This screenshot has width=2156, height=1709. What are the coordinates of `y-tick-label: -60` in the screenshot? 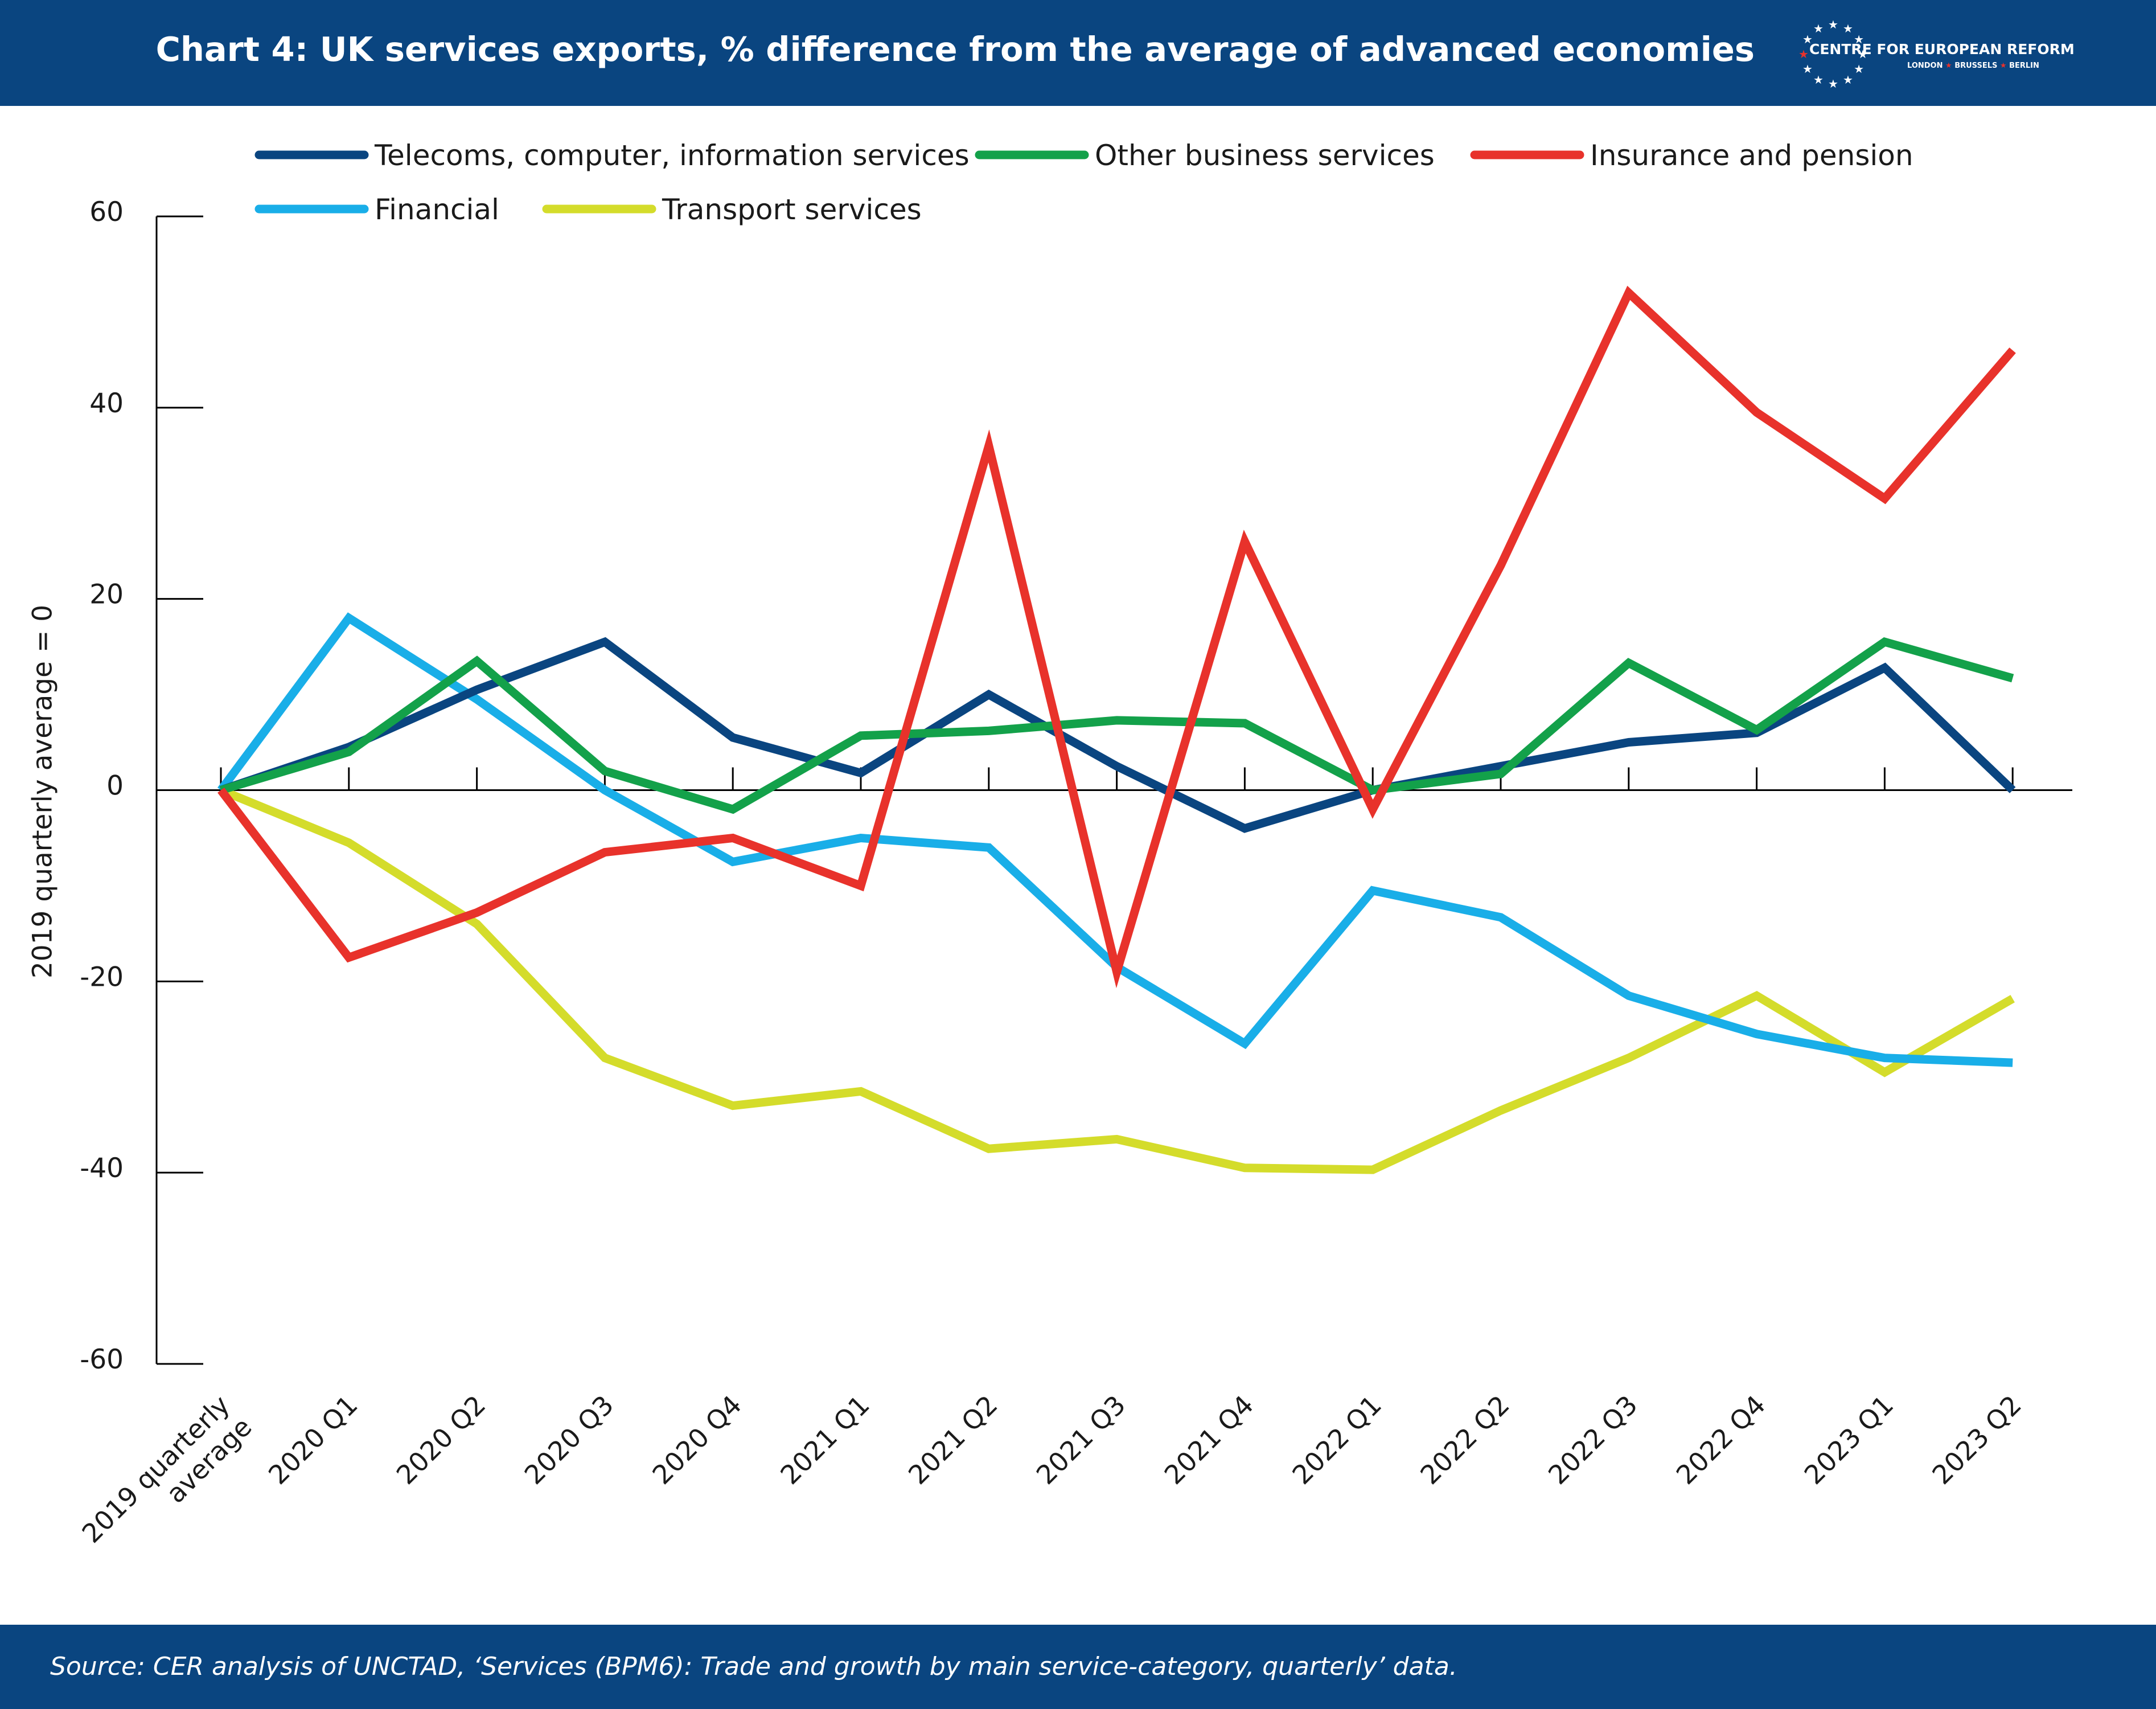 It's located at (102, 1359).